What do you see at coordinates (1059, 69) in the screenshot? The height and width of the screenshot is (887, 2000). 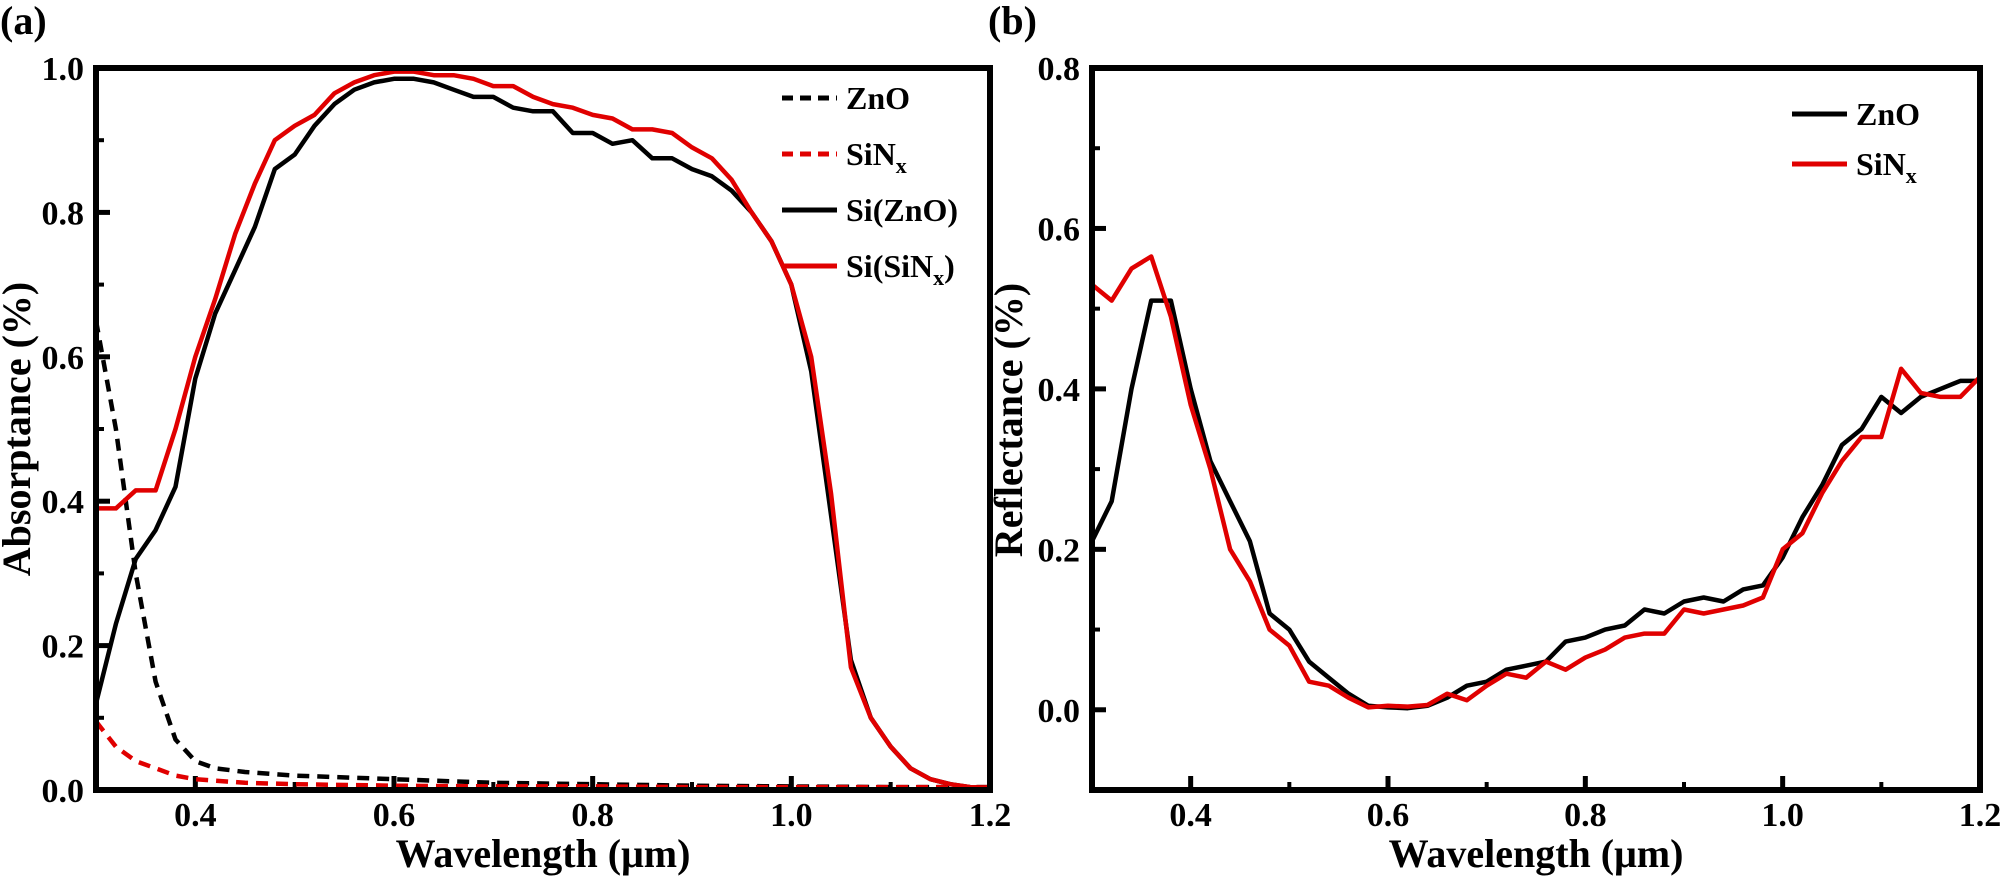 I see `panel-b-y-tick-label: 0.8` at bounding box center [1059, 69].